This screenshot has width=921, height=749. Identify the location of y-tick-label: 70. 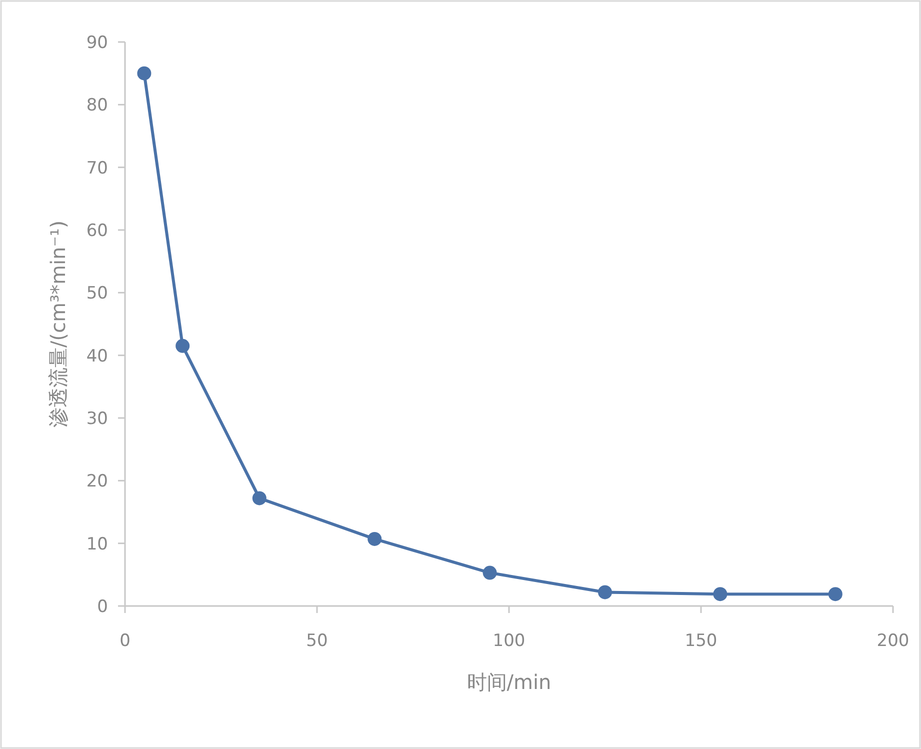
(97, 168).